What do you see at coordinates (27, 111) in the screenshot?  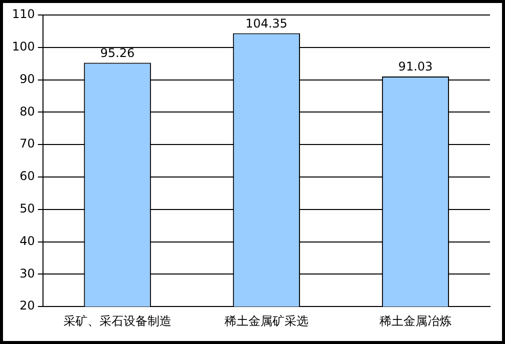 I see `y-tick-label: 80` at bounding box center [27, 111].